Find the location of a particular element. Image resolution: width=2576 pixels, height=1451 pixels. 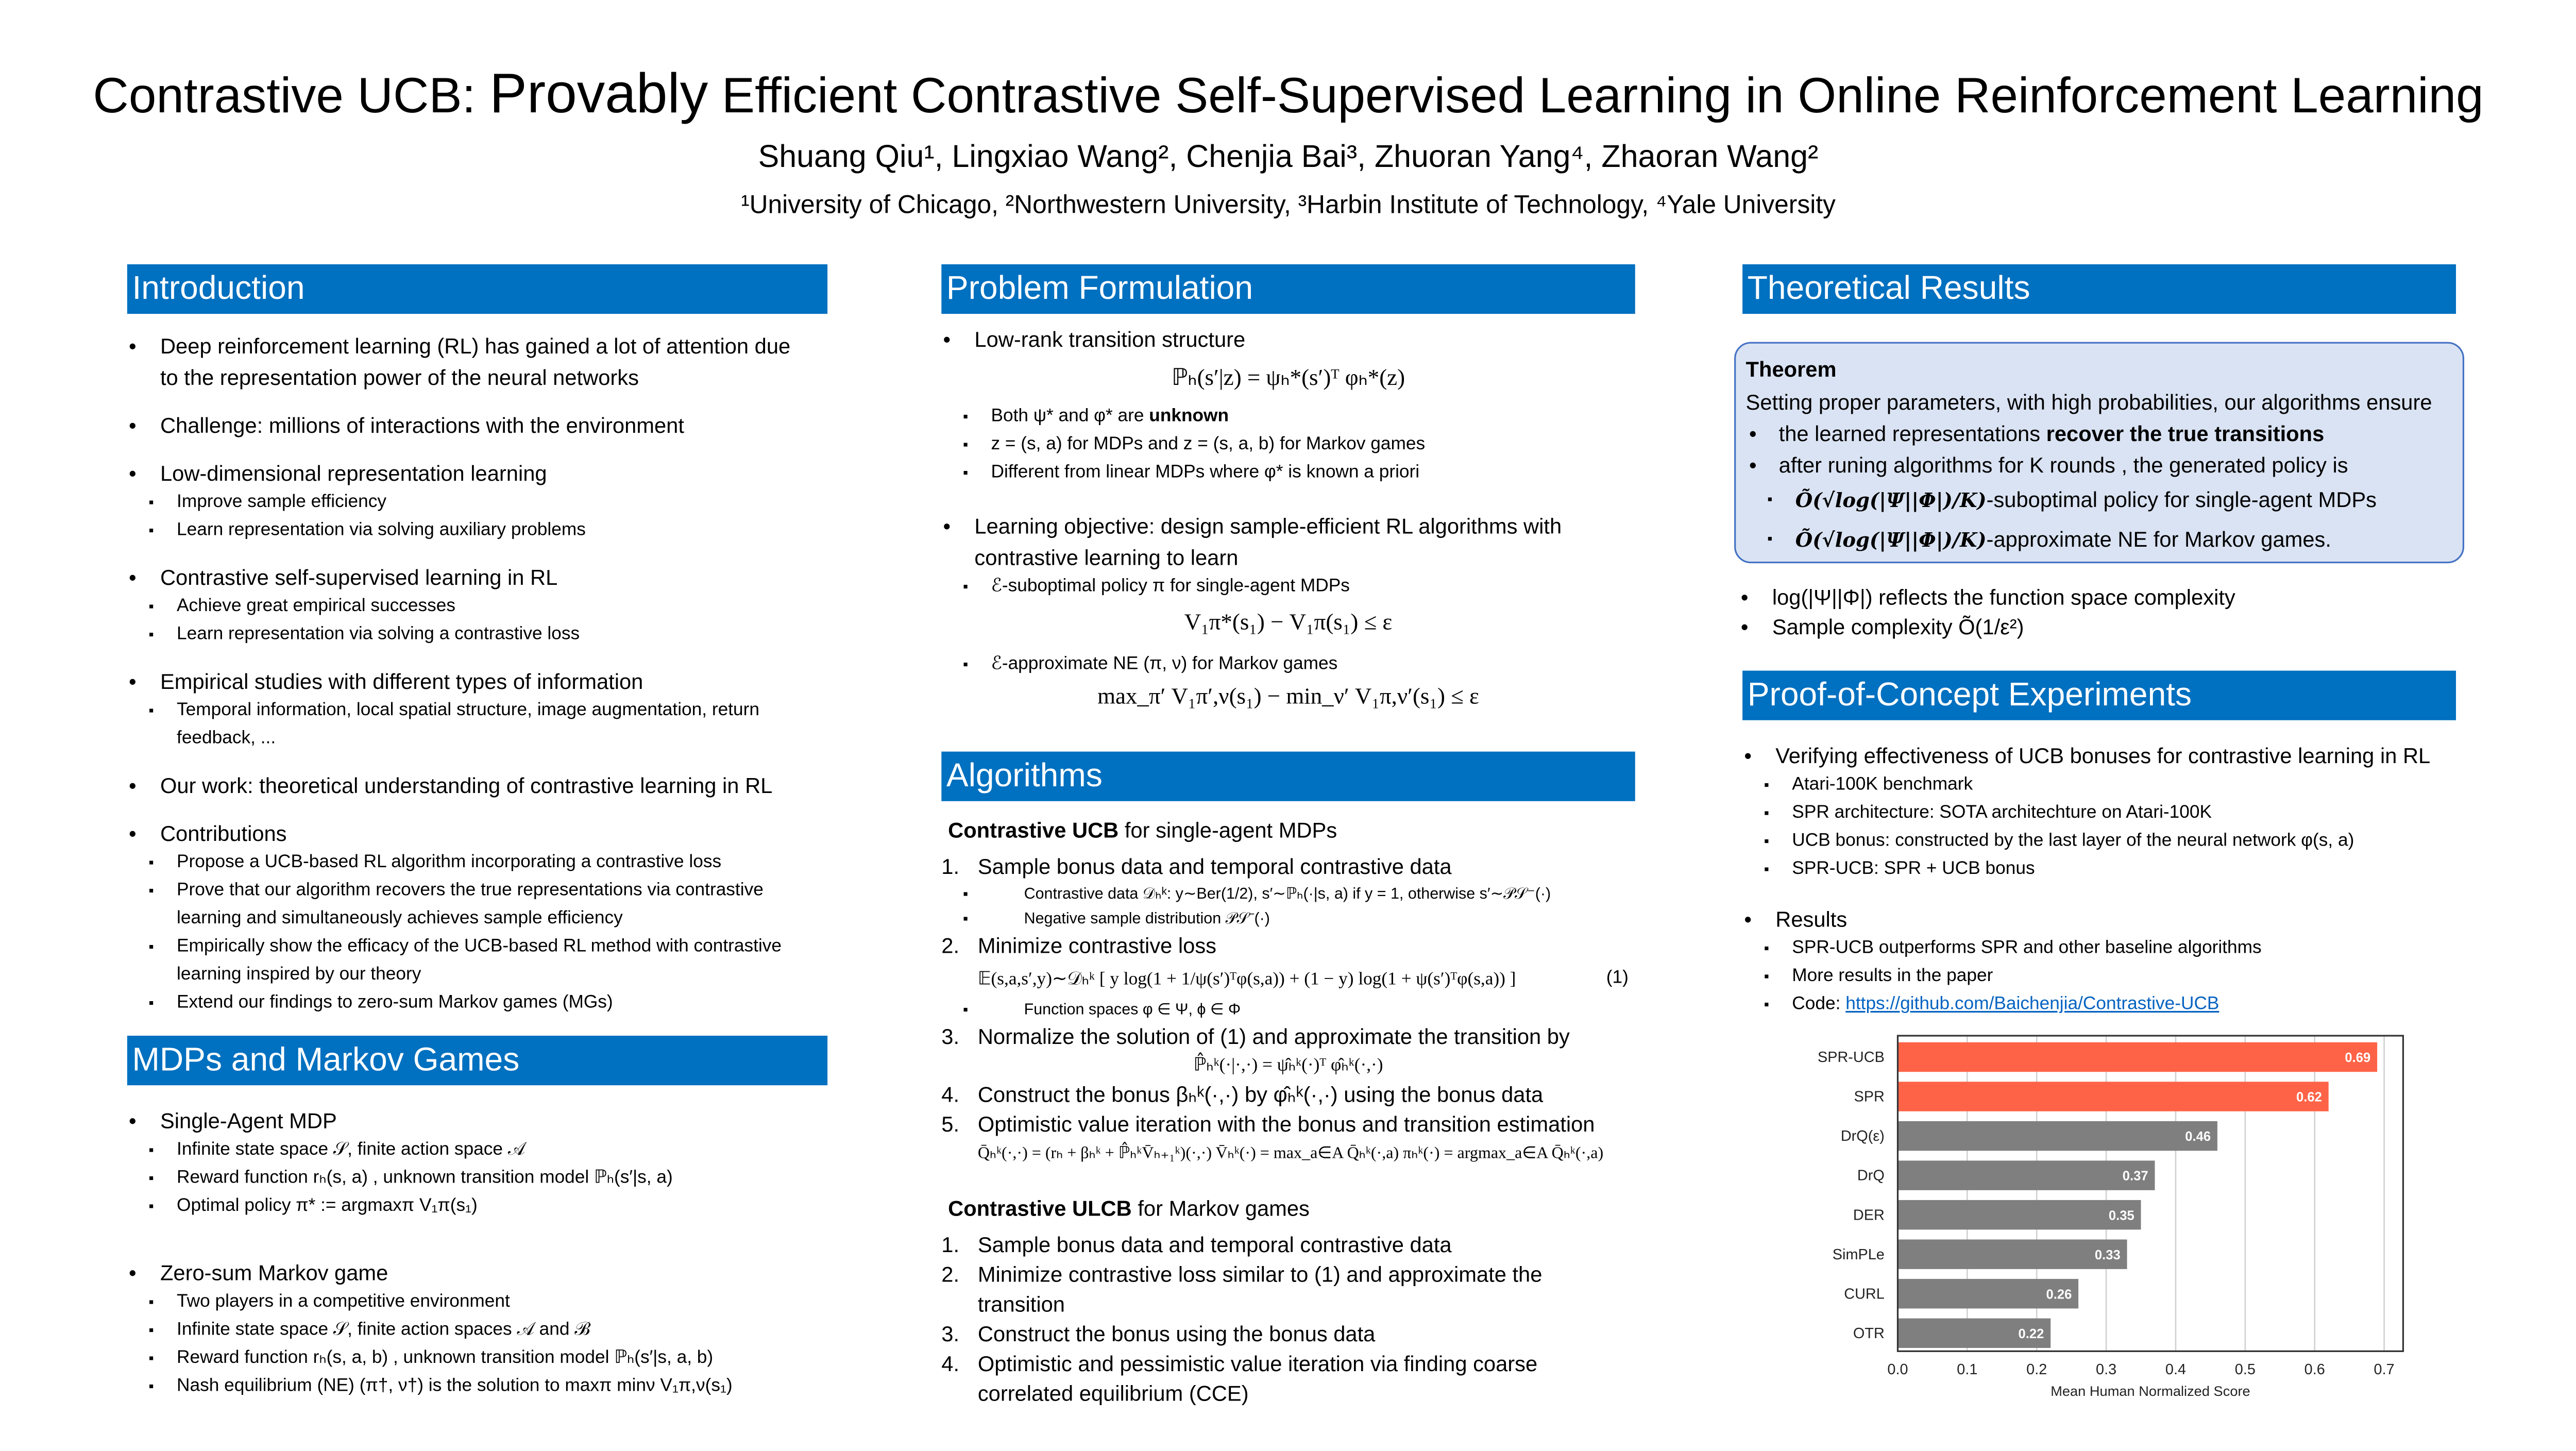

sub-bullet: Achieve great empirical successes is located at coordinates (471, 607).